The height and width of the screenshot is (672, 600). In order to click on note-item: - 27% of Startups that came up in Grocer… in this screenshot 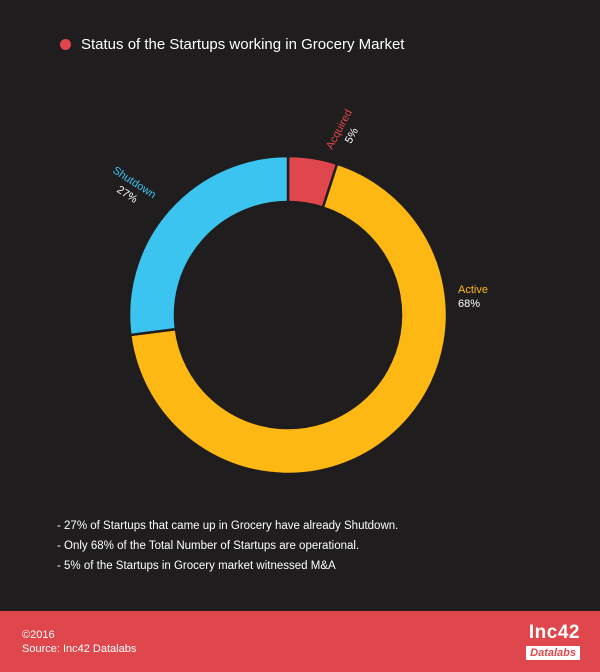, I will do `click(228, 526)`.